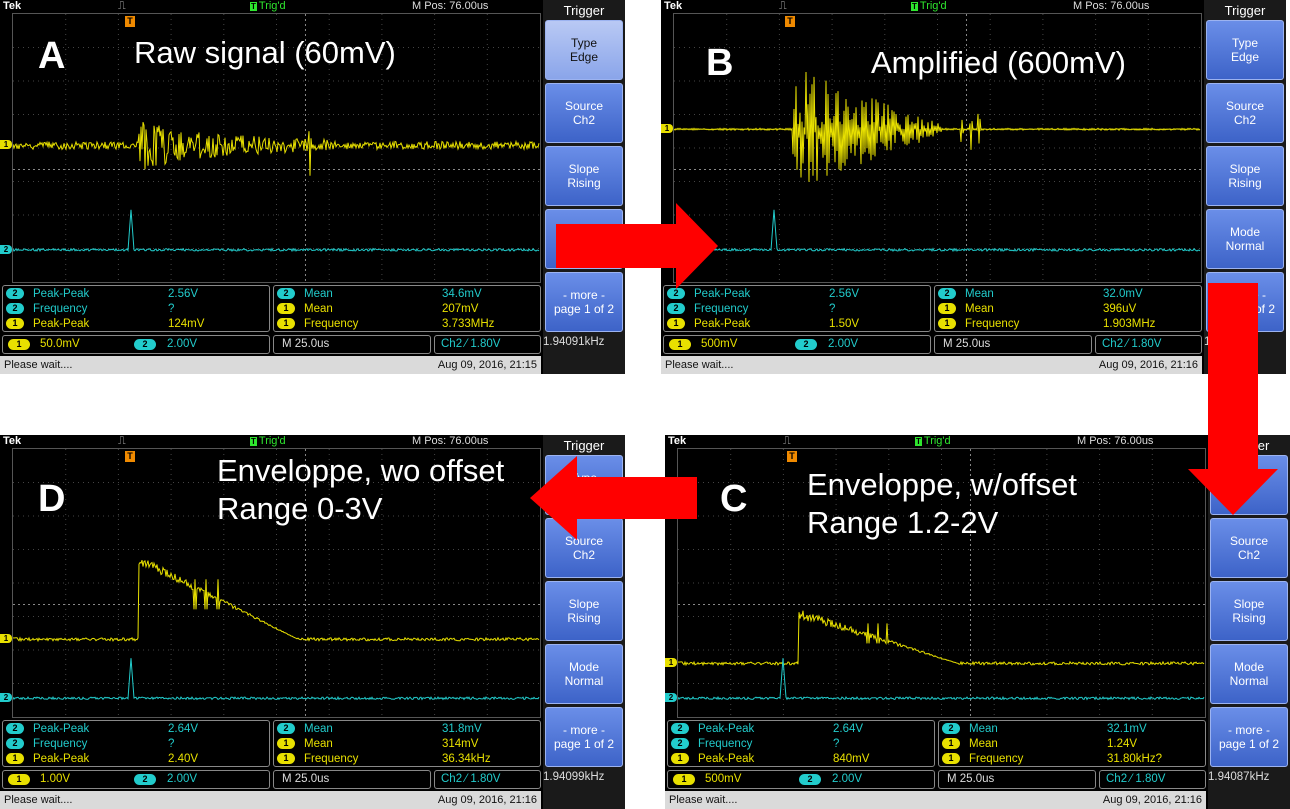 The image size is (1290, 809). I want to click on measurement-row: 2 Peak-Peak 2.56V, so click(139, 294).